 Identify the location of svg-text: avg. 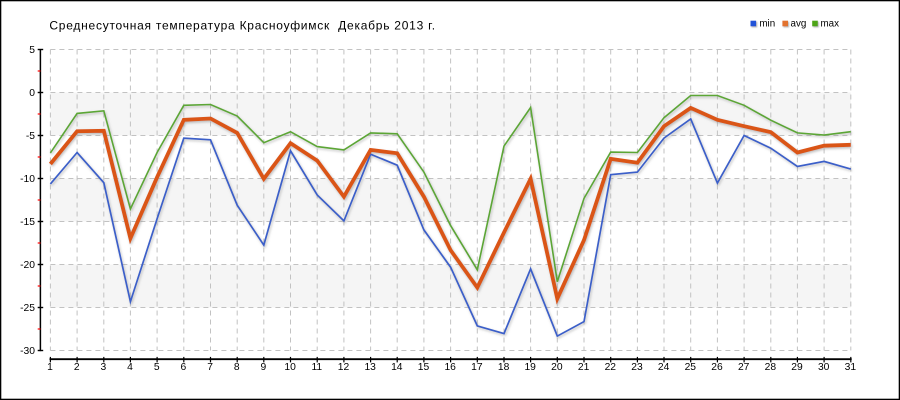
(799, 24).